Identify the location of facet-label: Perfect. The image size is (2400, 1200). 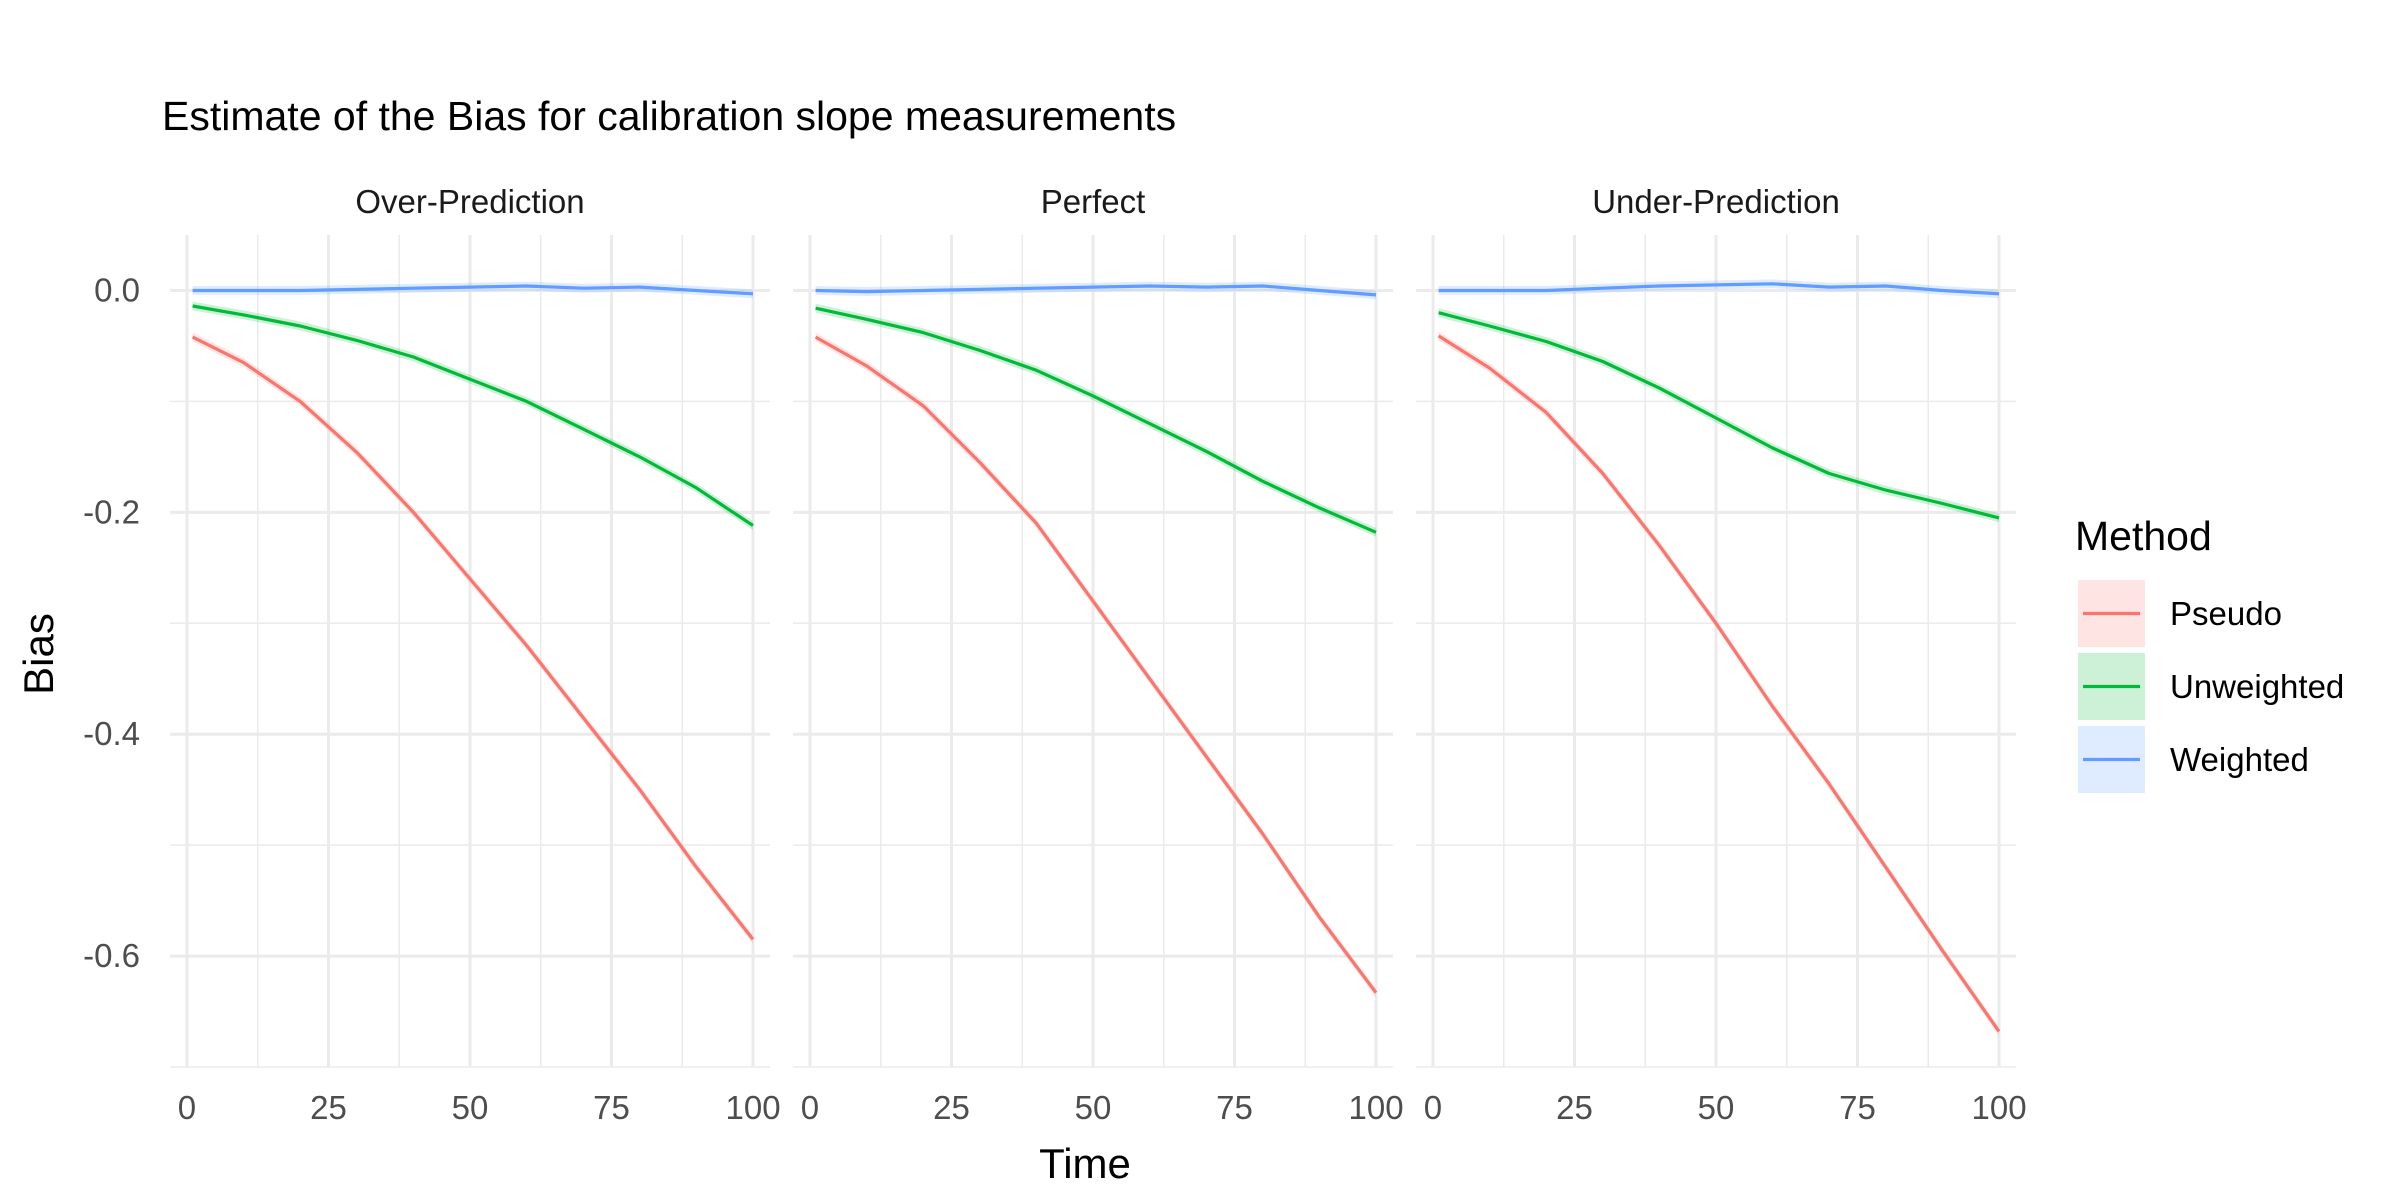
(1093, 201).